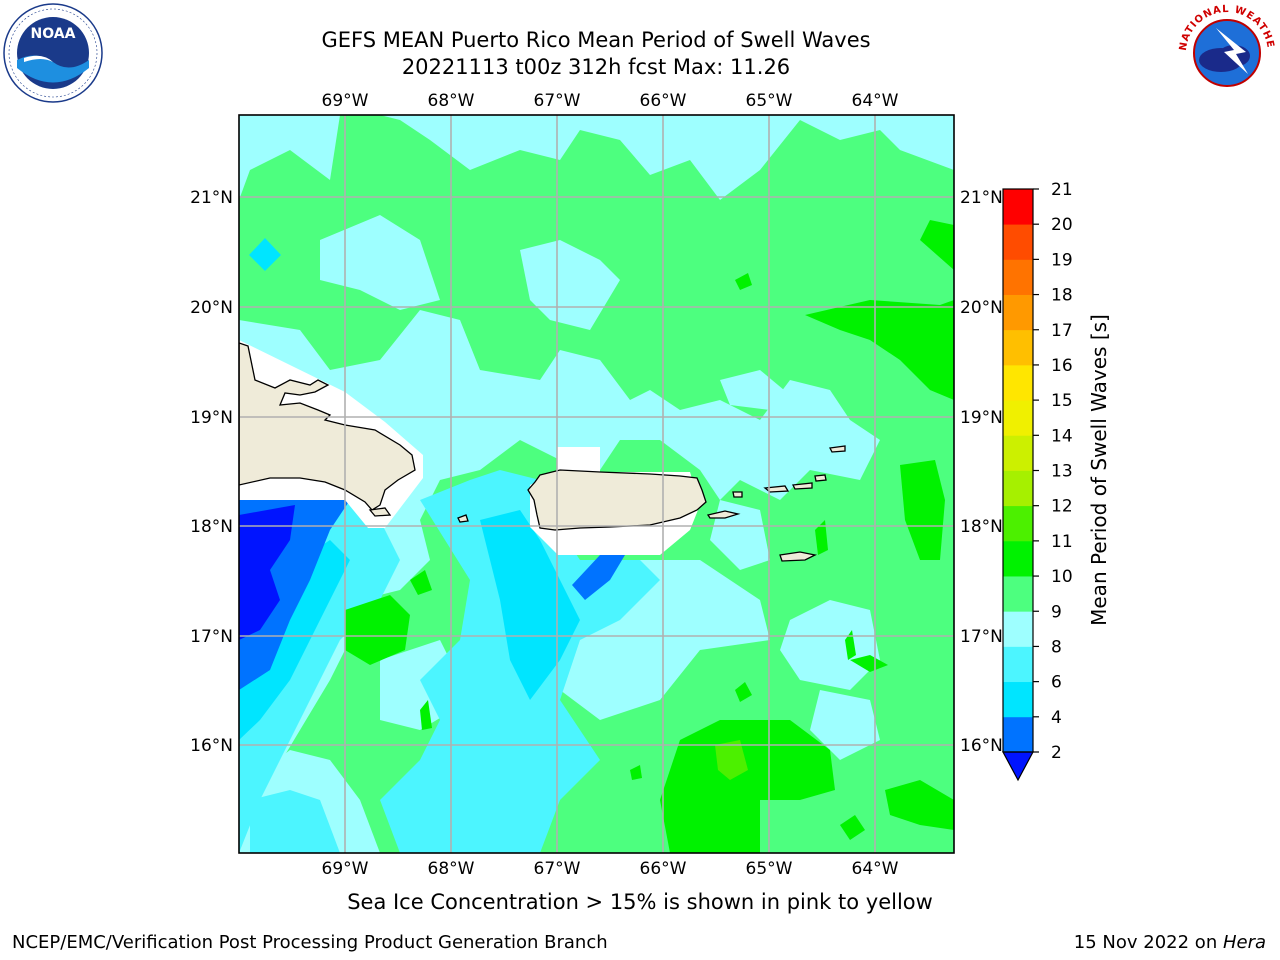  What do you see at coordinates (1018, 766) in the screenshot?
I see `colorbar-under-triangle` at bounding box center [1018, 766].